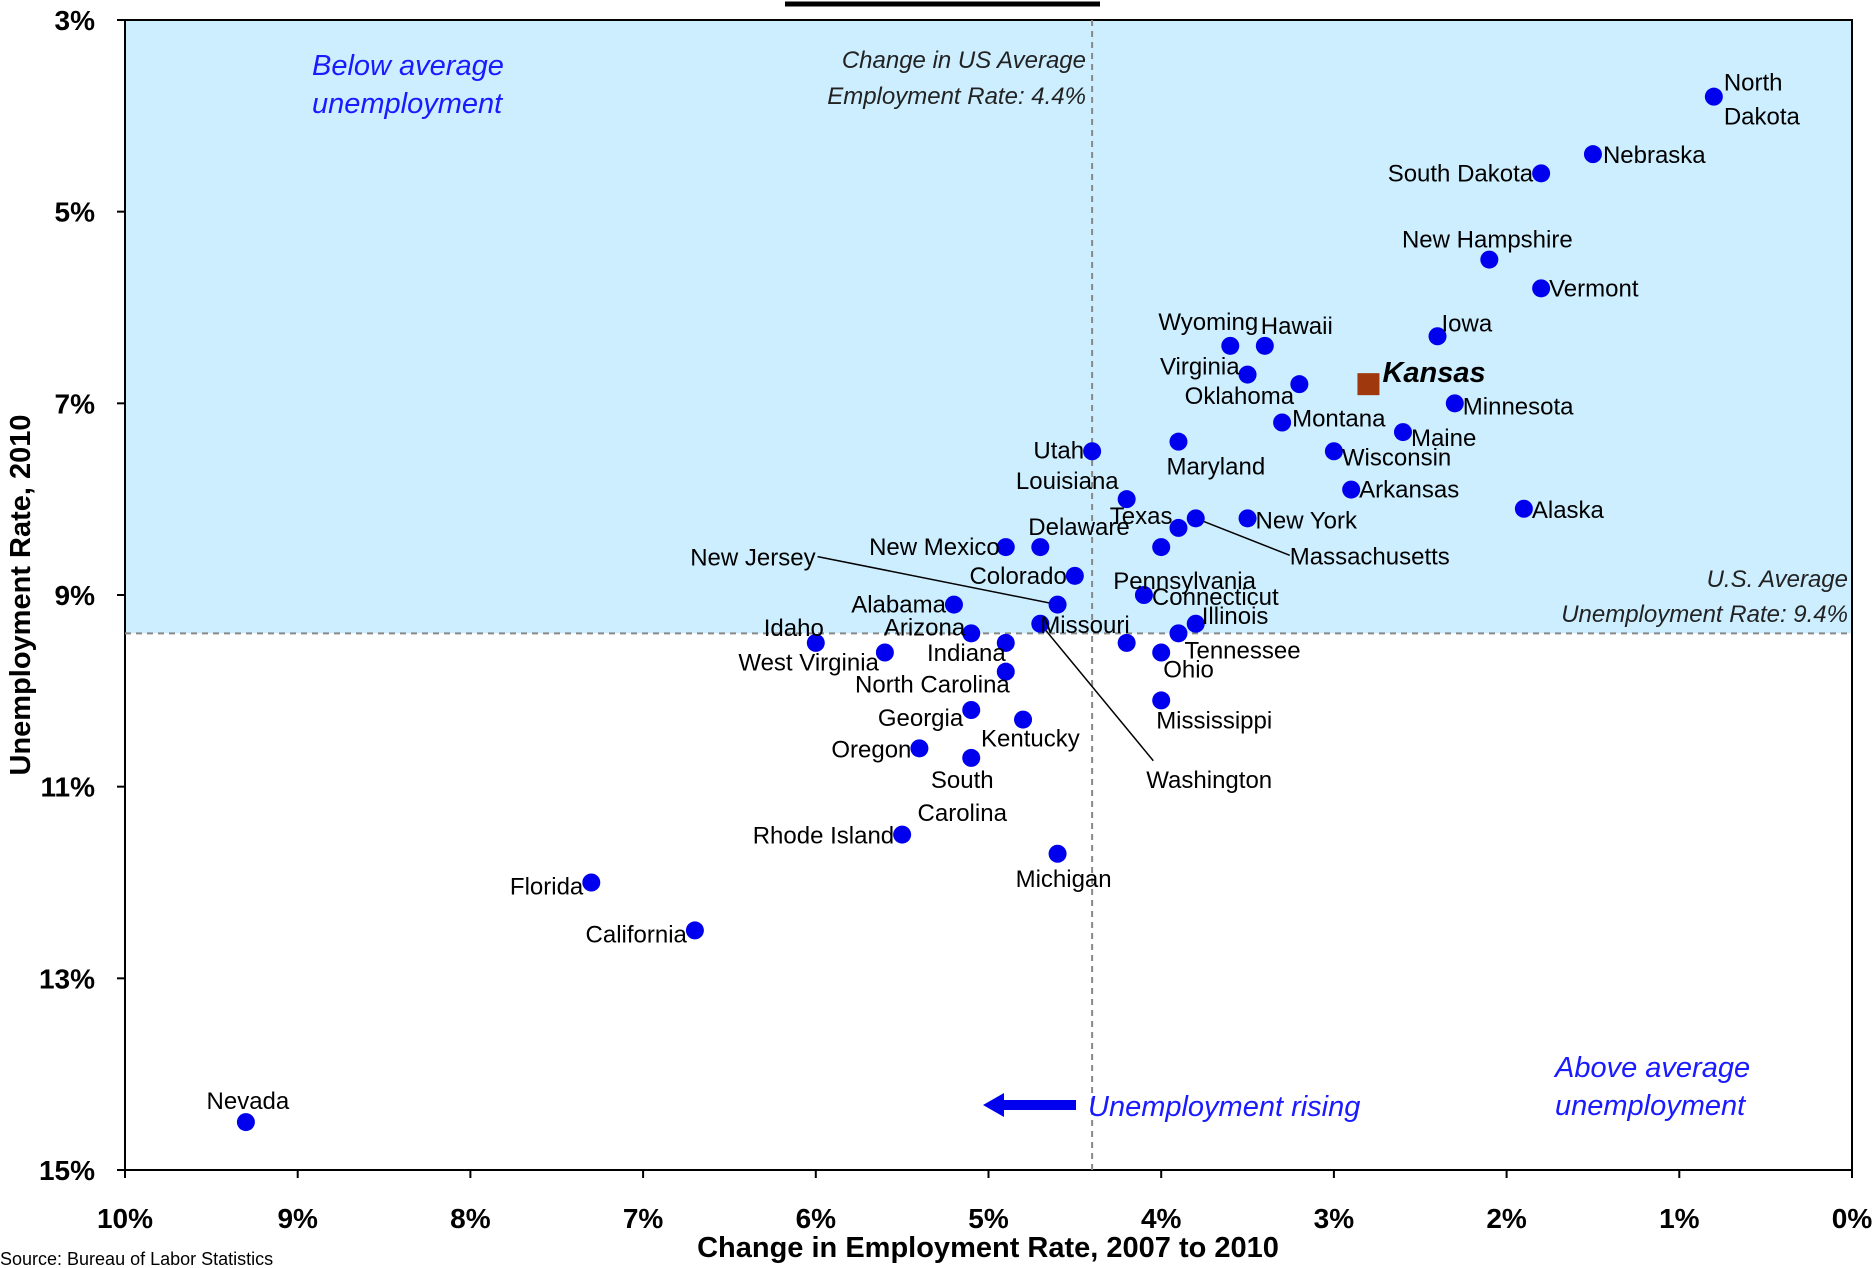 This screenshot has height=1268, width=1874. Describe the element at coordinates (816, 1218) in the screenshot. I see `x-tick-label: 6%` at that location.